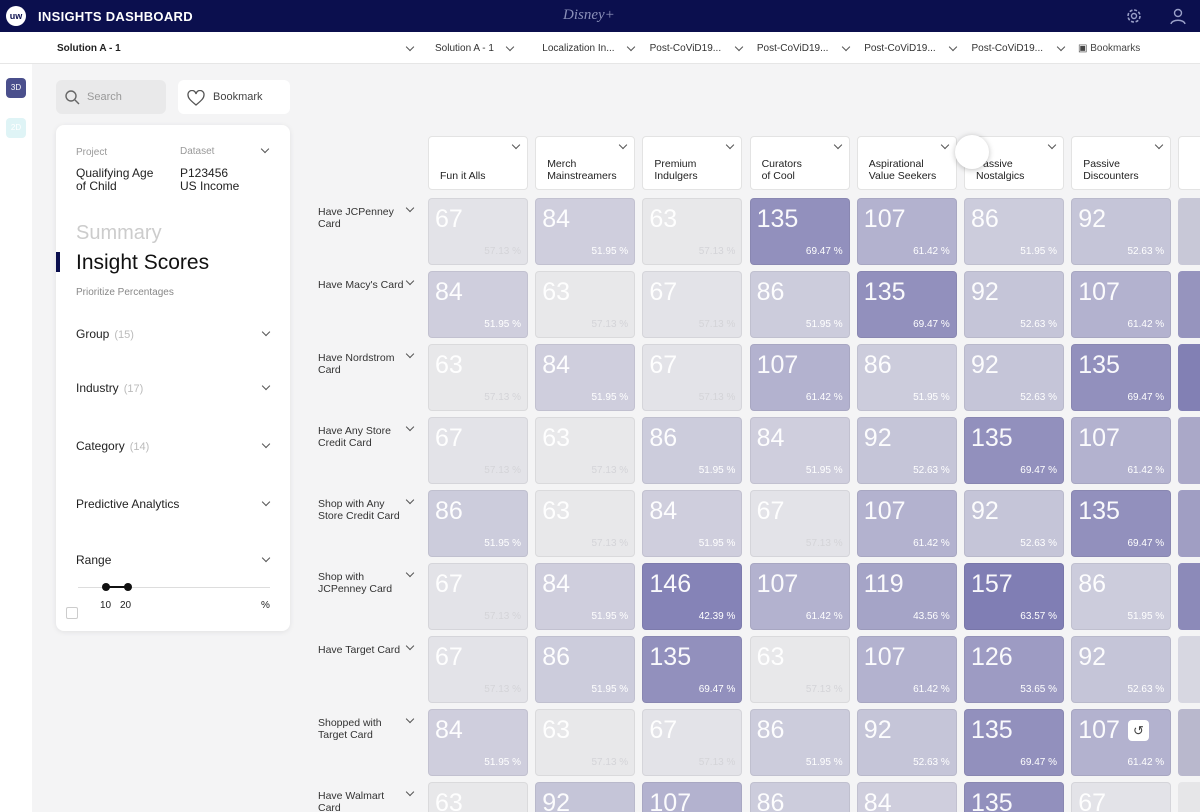  What do you see at coordinates (174, 335) in the screenshot?
I see `filter-row: Group (15)` at bounding box center [174, 335].